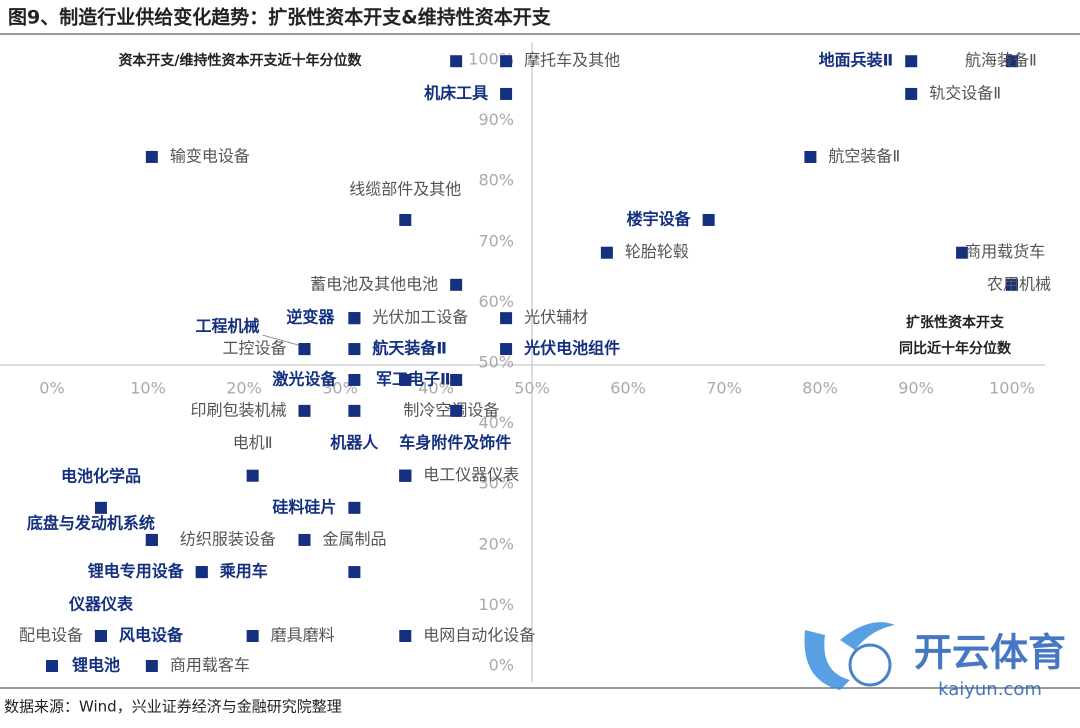 The width and height of the screenshot is (1080, 728). Describe the element at coordinates (1005, 251) in the screenshot. I see `point-label: 商用载货车` at that location.